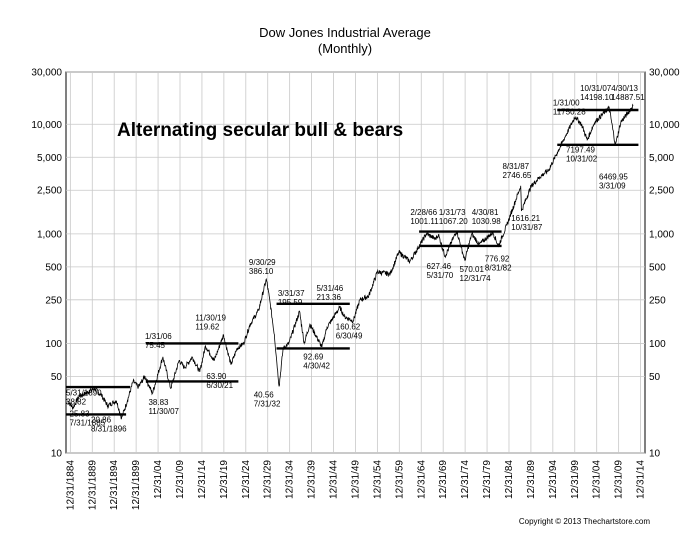 The image size is (693, 546). I want to click on x-tick-label: 12/31/84, so click(509, 479).